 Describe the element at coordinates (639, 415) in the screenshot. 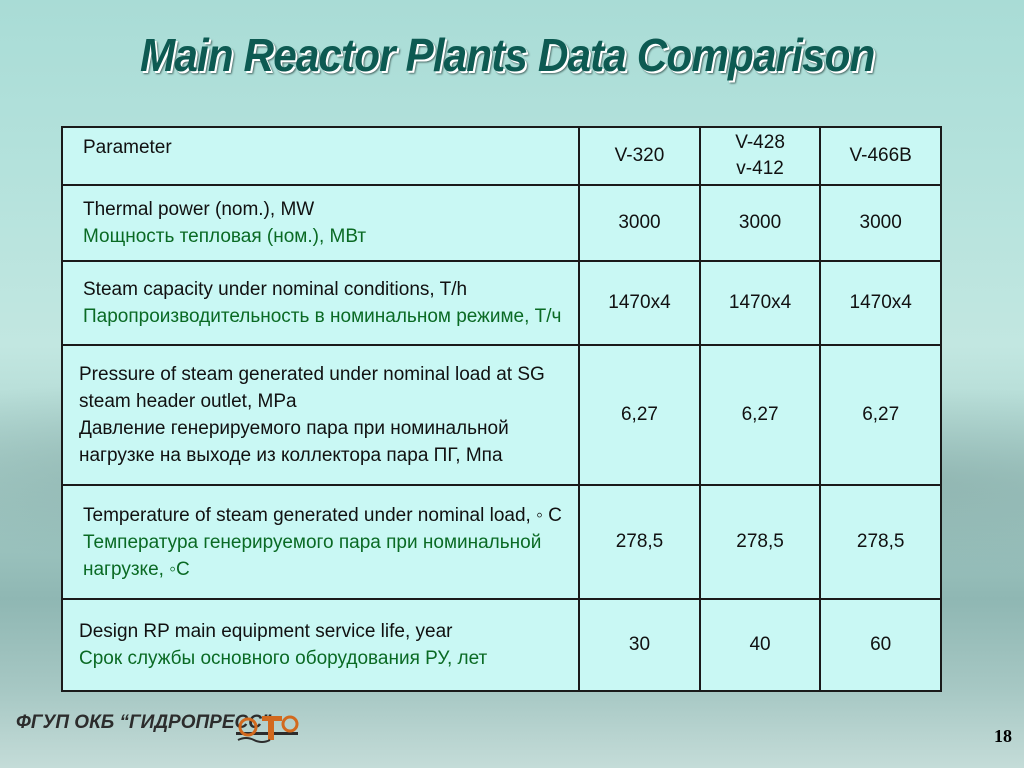

I see `row-steam-pressure-v320: 6,27` at that location.